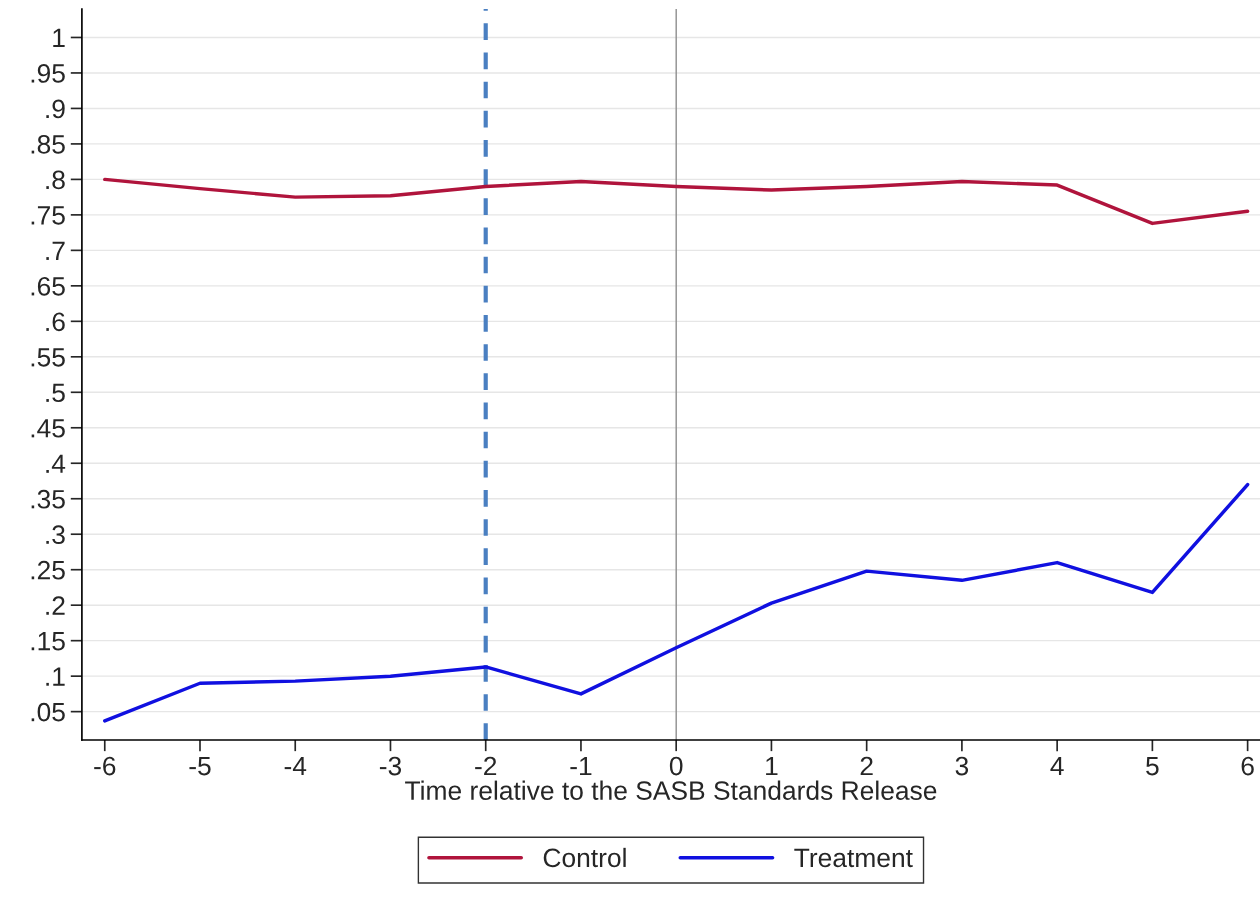 The height and width of the screenshot is (908, 1260). What do you see at coordinates (55, 109) in the screenshot?
I see `y-tick-label: .9` at bounding box center [55, 109].